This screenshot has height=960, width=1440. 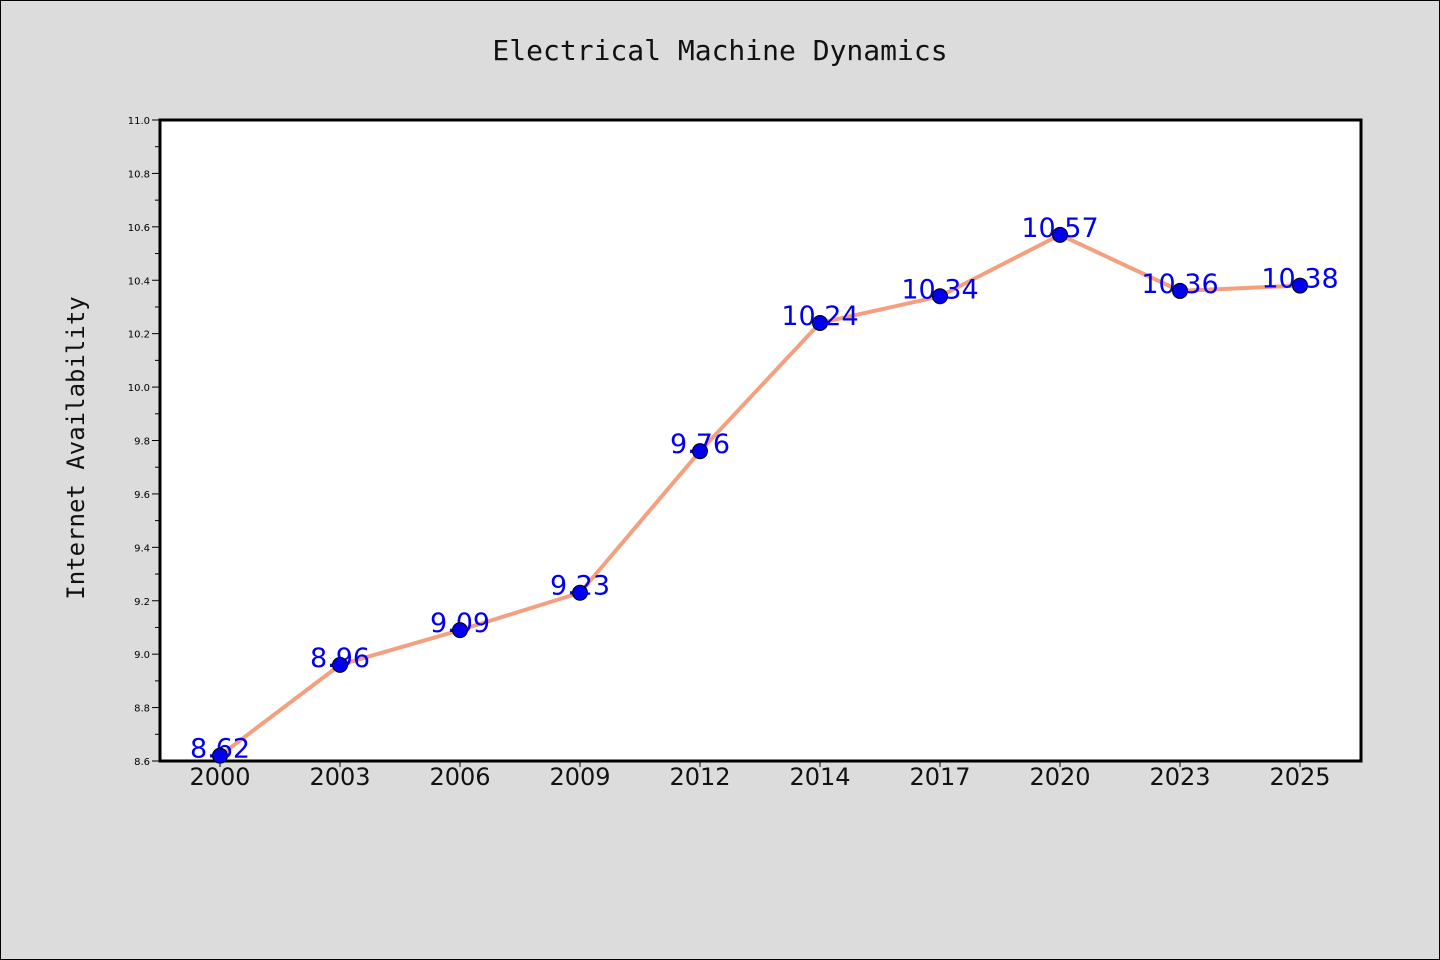 I want to click on x-tick-label: 2020, so click(x=1059, y=777).